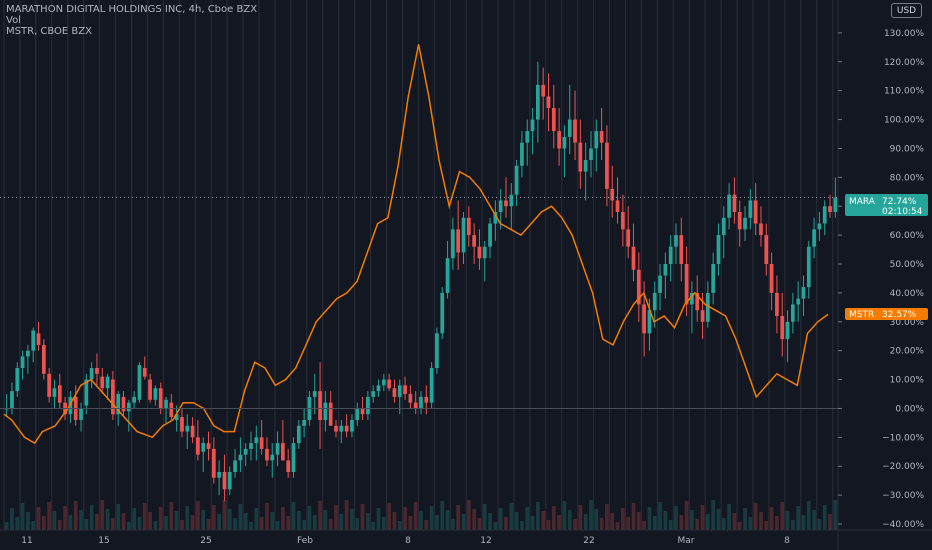 This screenshot has width=932, height=550. Describe the element at coordinates (13, 20) in the screenshot. I see `volume-indicator-label: Vol` at that location.